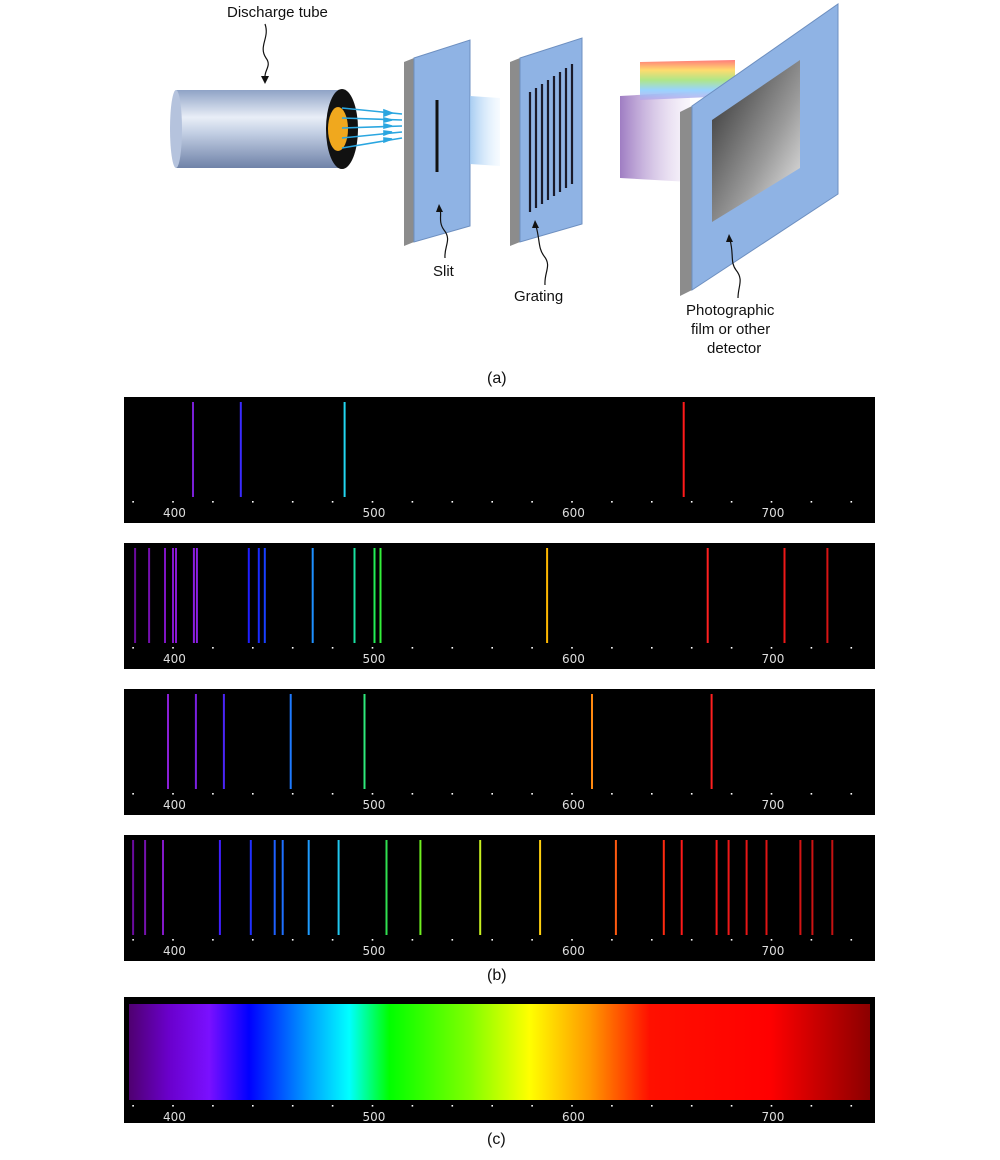 This screenshot has width=1000, height=1160. Describe the element at coordinates (174, 1117) in the screenshot. I see `continuous-tick-label: 400` at that location.